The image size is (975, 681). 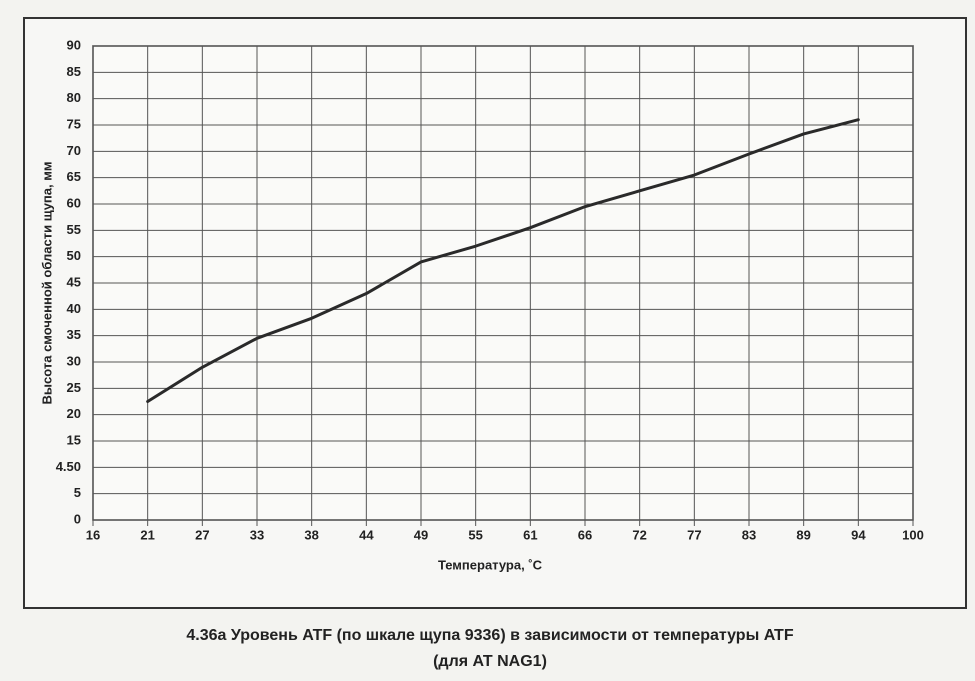 I want to click on y-axis-label: Высота смоченной области щупа, мм, so click(x=46, y=283).